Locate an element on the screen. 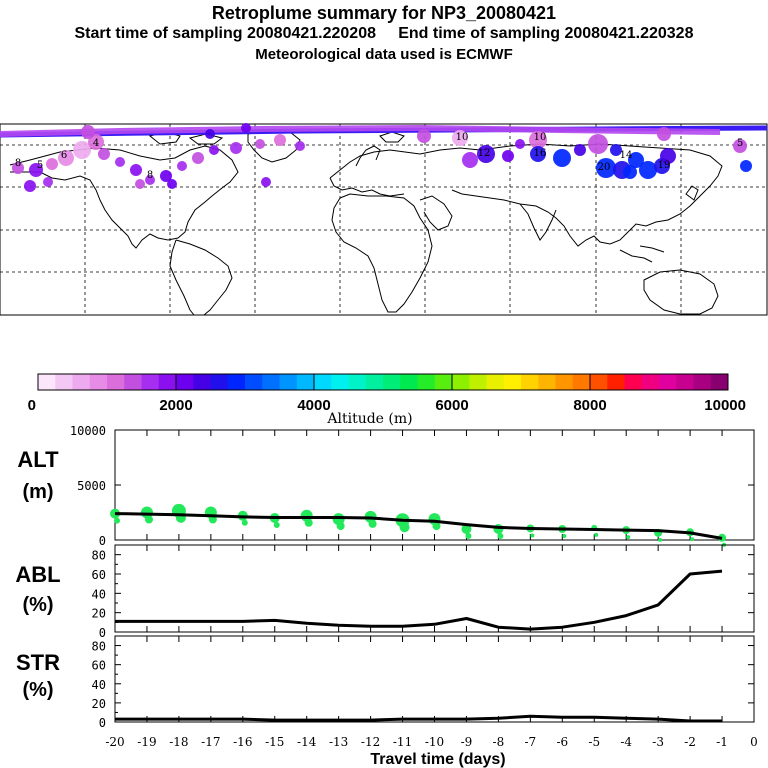 This screenshot has width=768, height=768. xtick-label-16: -4 is located at coordinates (626, 742).